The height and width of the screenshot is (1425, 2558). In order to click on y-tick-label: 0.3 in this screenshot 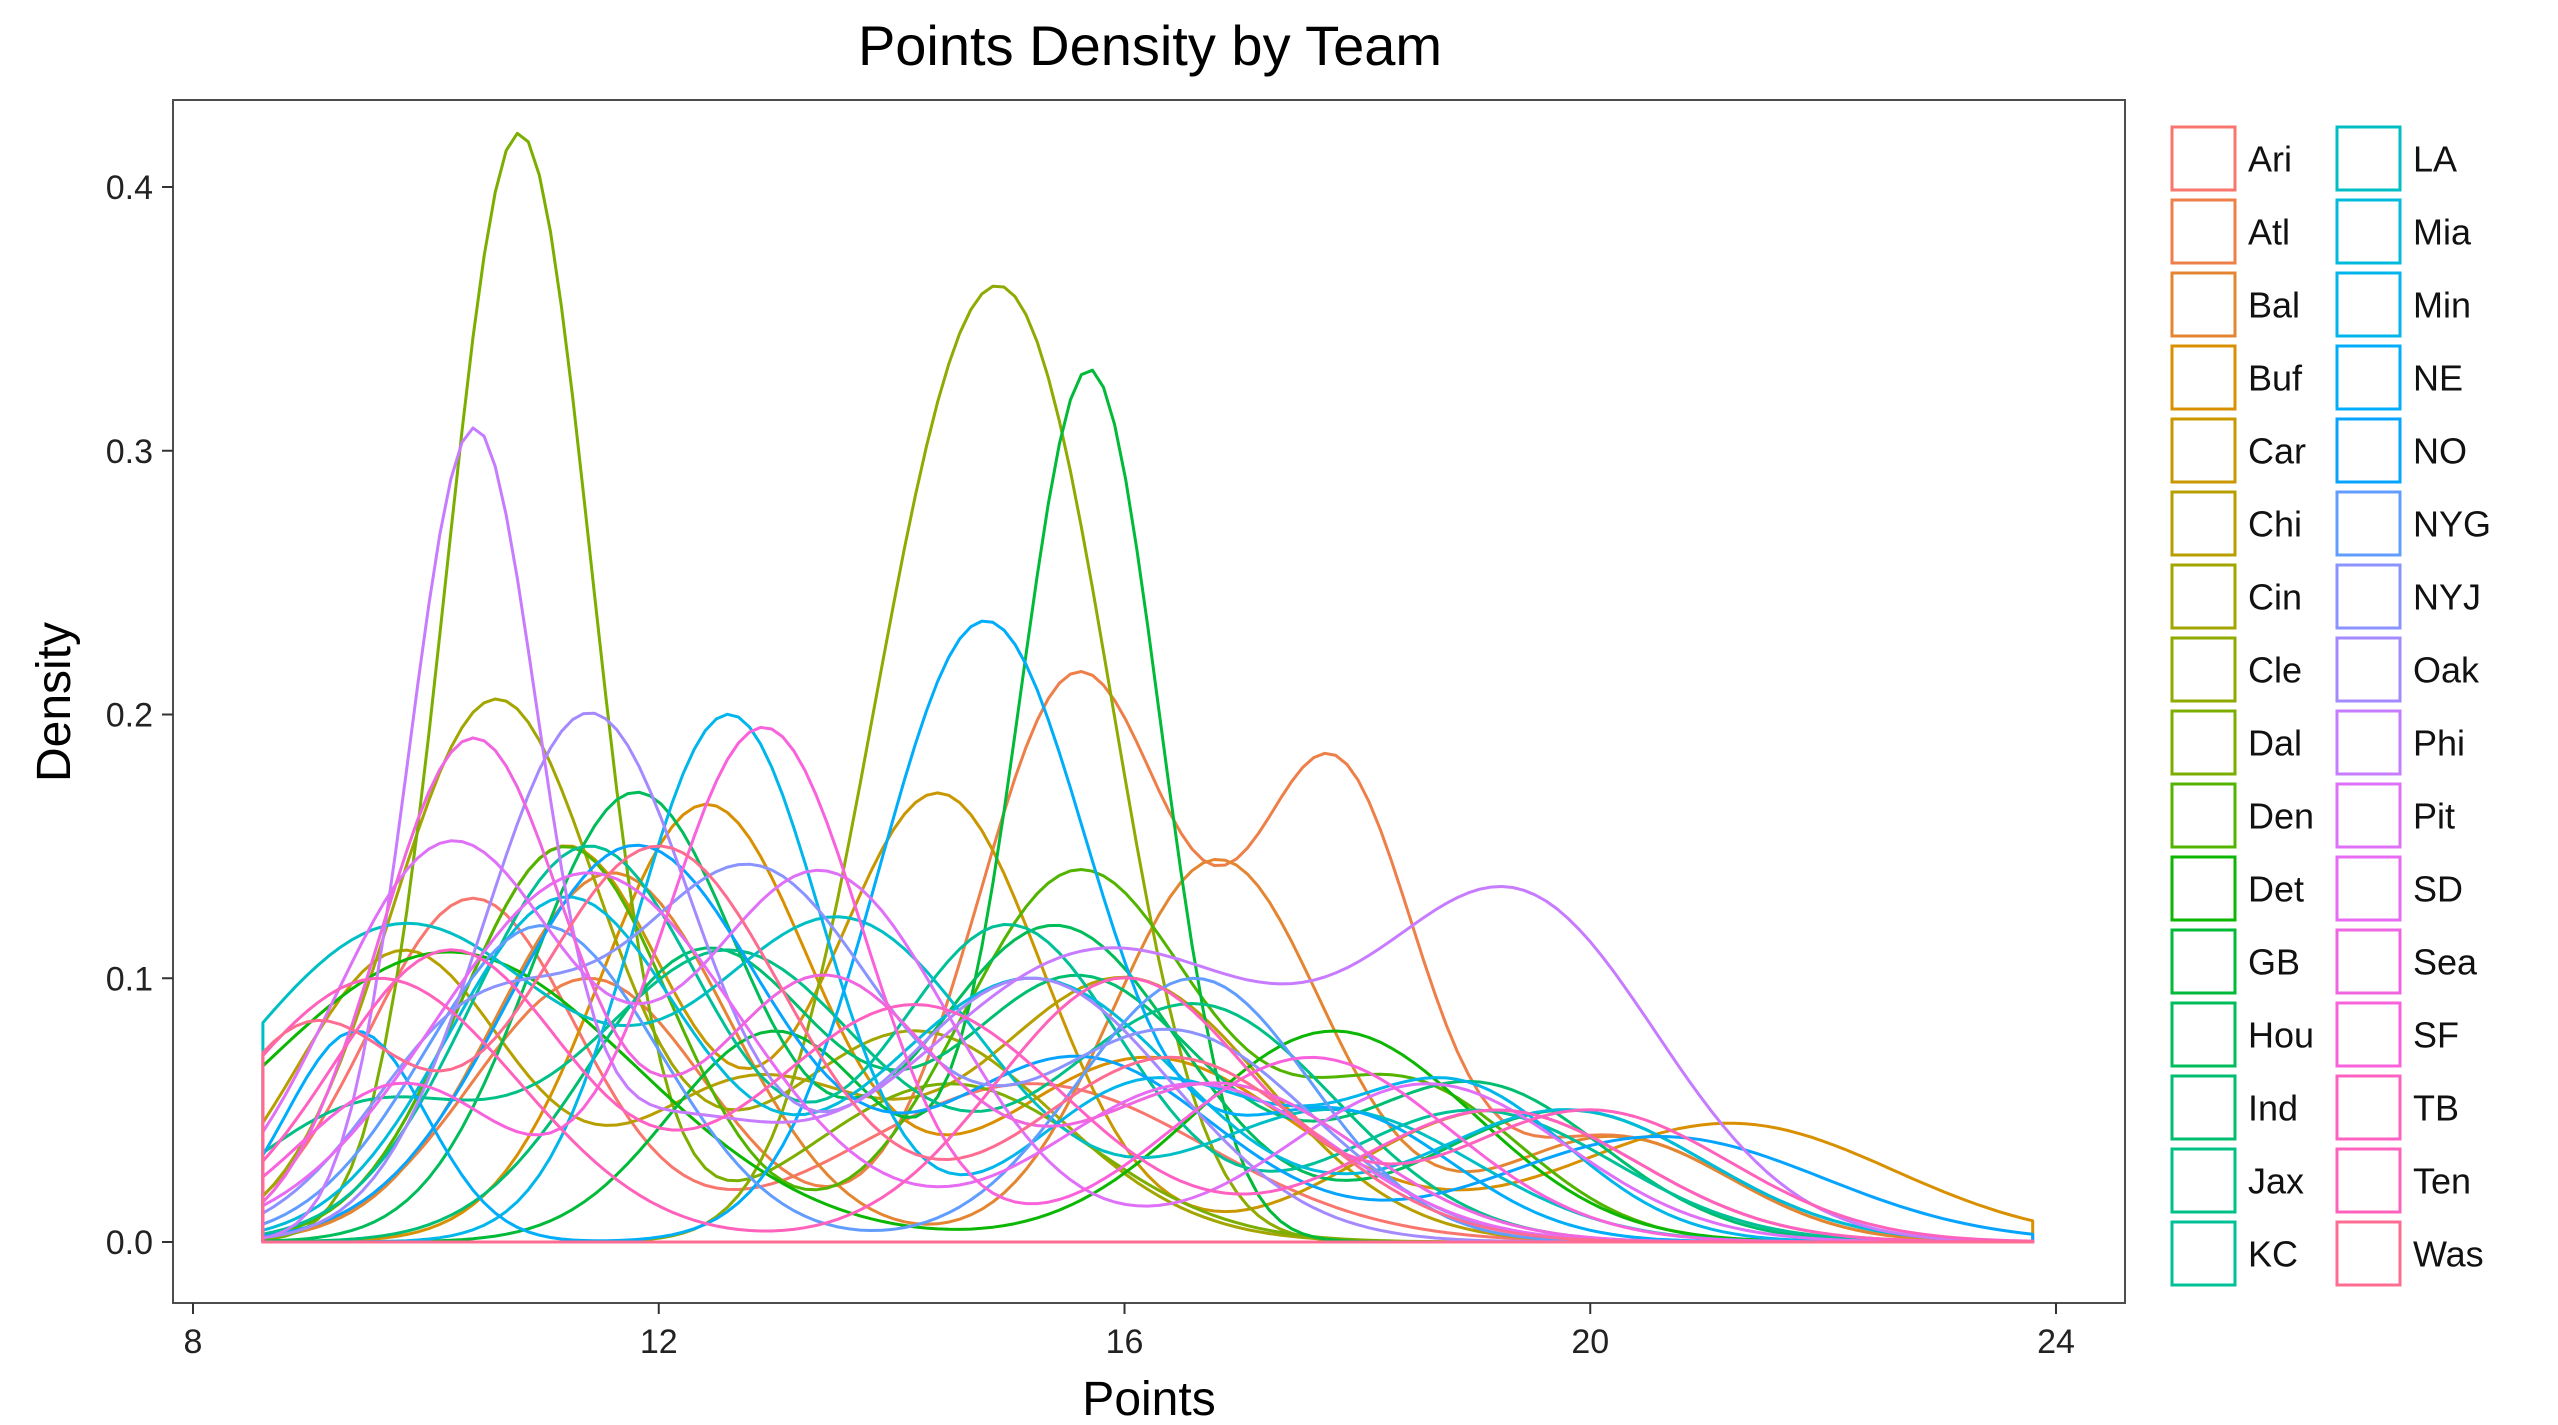, I will do `click(129, 452)`.